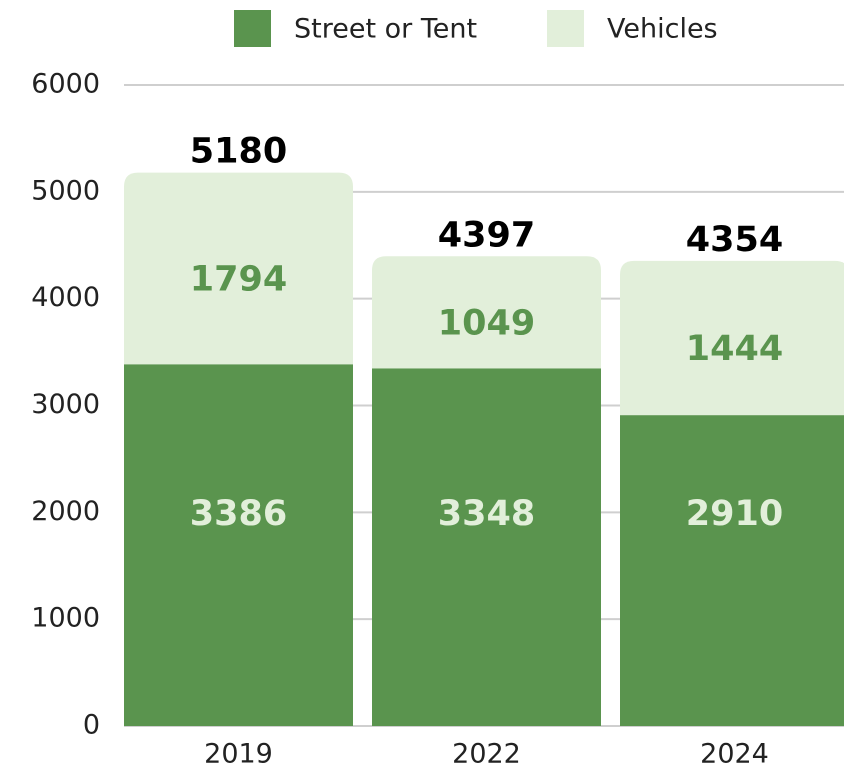  I want to click on total-label: 5180, so click(238, 152).